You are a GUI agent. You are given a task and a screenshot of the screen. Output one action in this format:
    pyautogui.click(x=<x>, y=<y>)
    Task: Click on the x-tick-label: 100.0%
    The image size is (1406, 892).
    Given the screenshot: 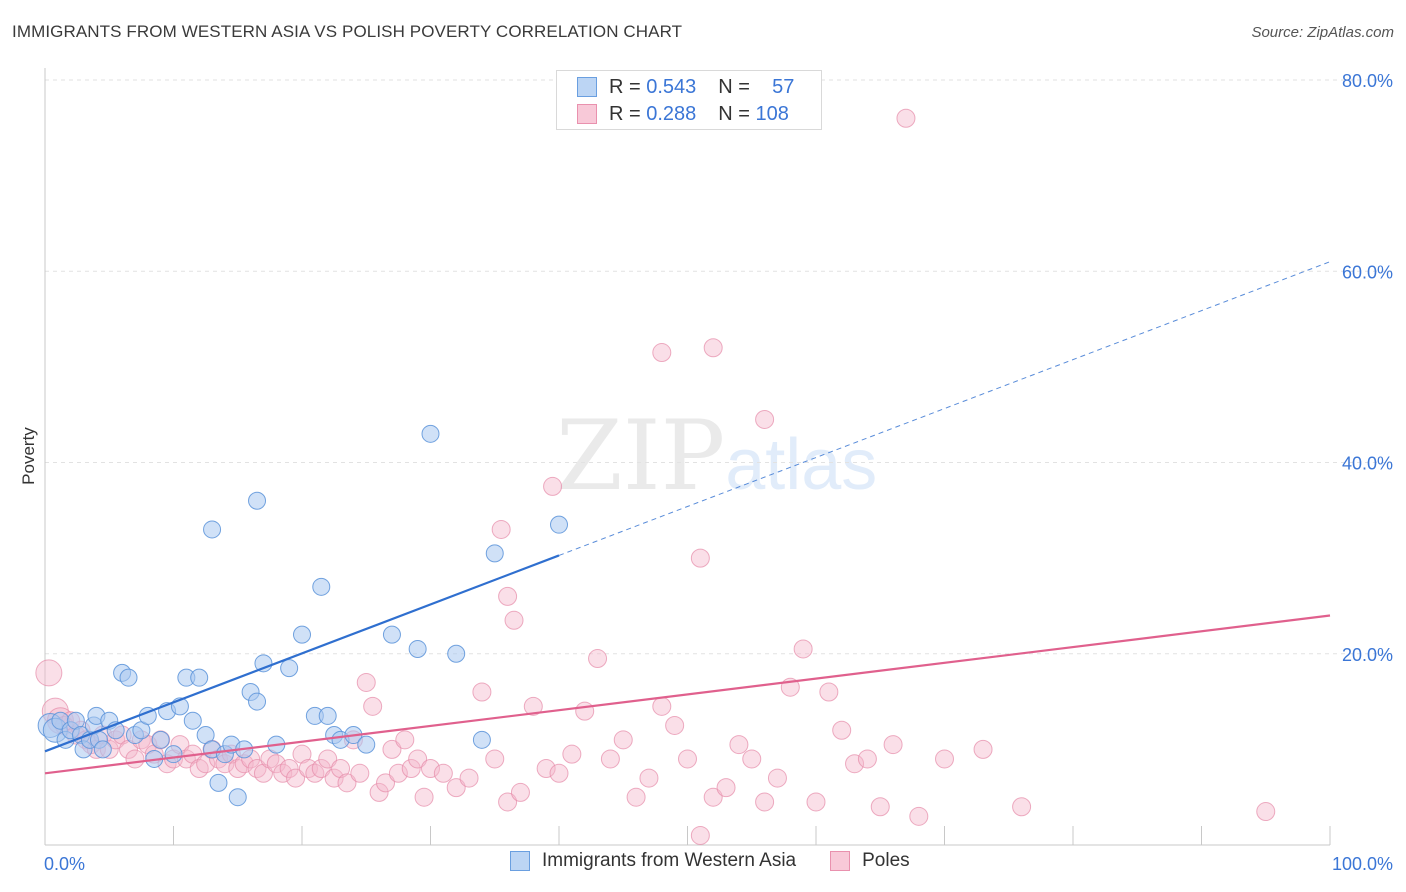 What is the action you would take?
    pyautogui.click(x=1362, y=864)
    